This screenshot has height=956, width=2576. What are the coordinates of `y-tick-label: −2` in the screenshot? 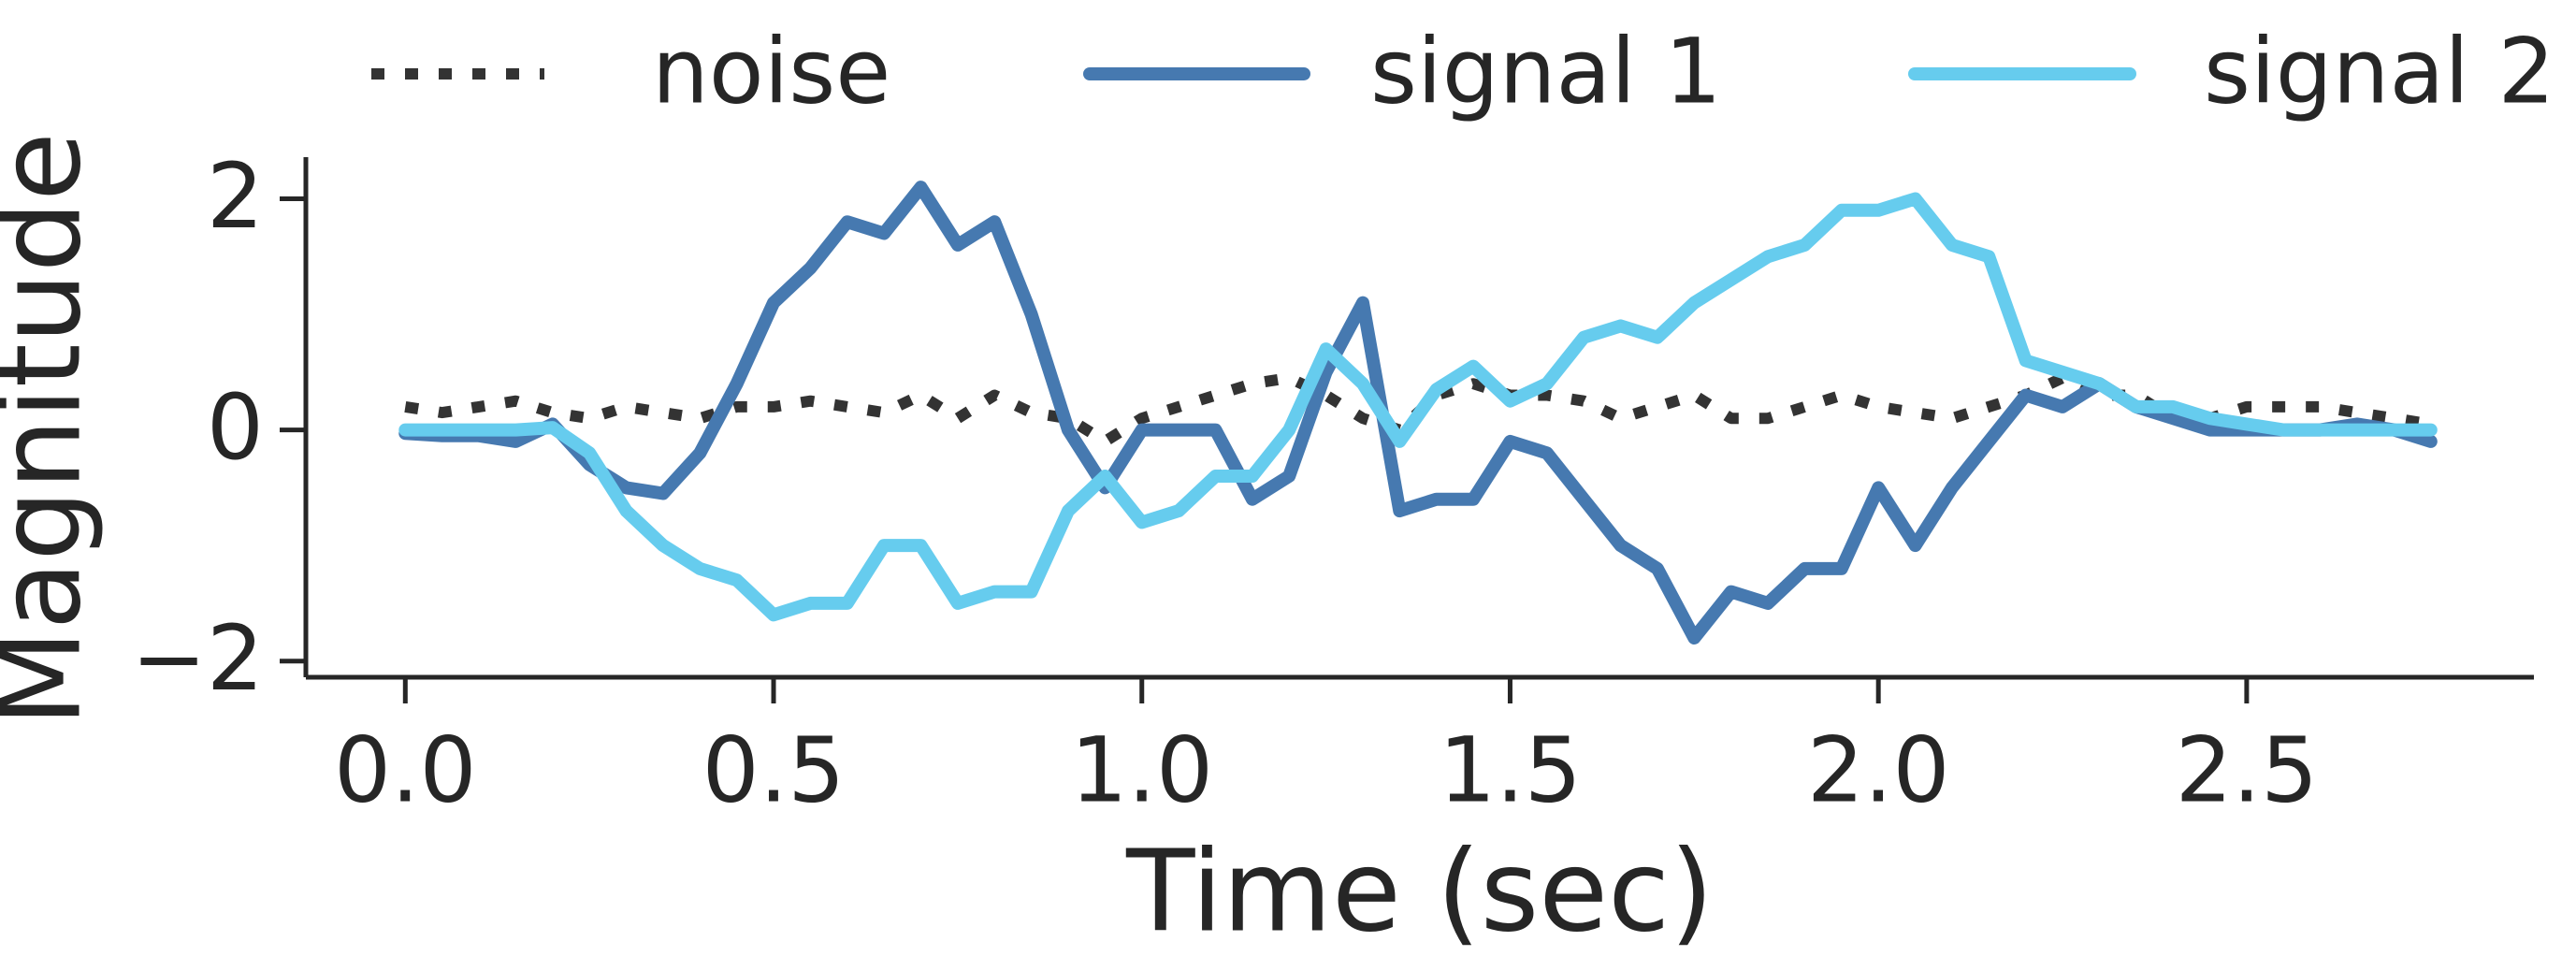 It's located at (197, 658).